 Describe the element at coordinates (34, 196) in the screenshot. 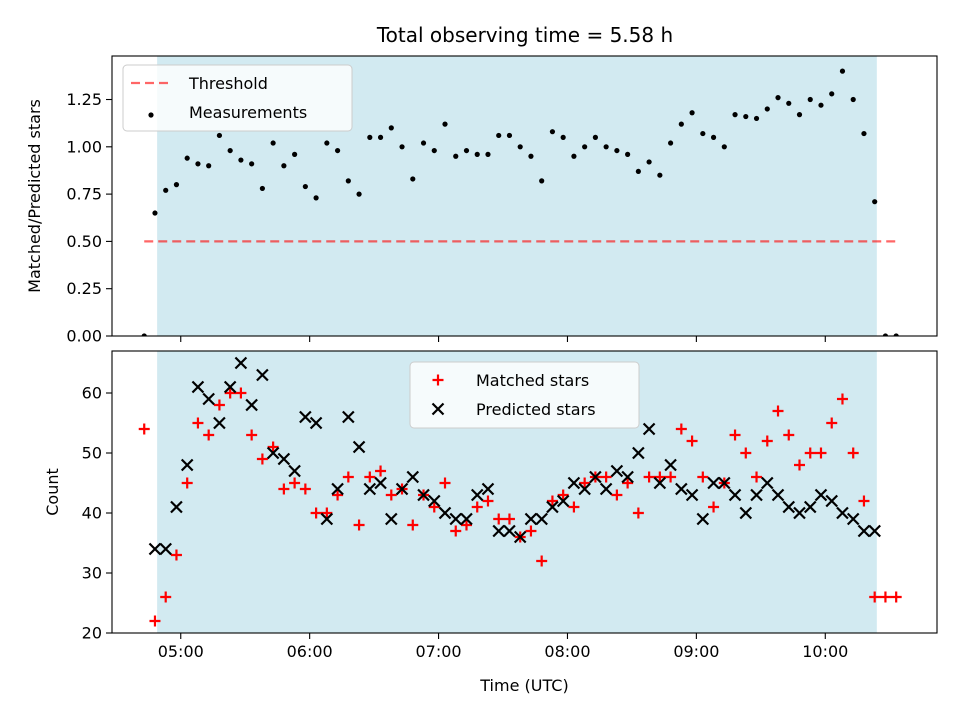

I see `y-axis-label: Matched/Predicted stars` at that location.